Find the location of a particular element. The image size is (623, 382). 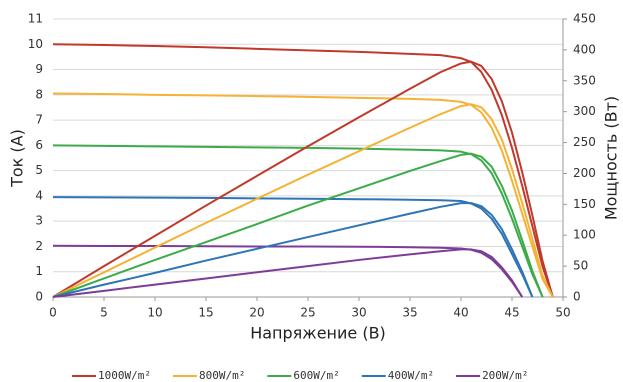

y-tick-label: 9 is located at coordinates (39, 69).